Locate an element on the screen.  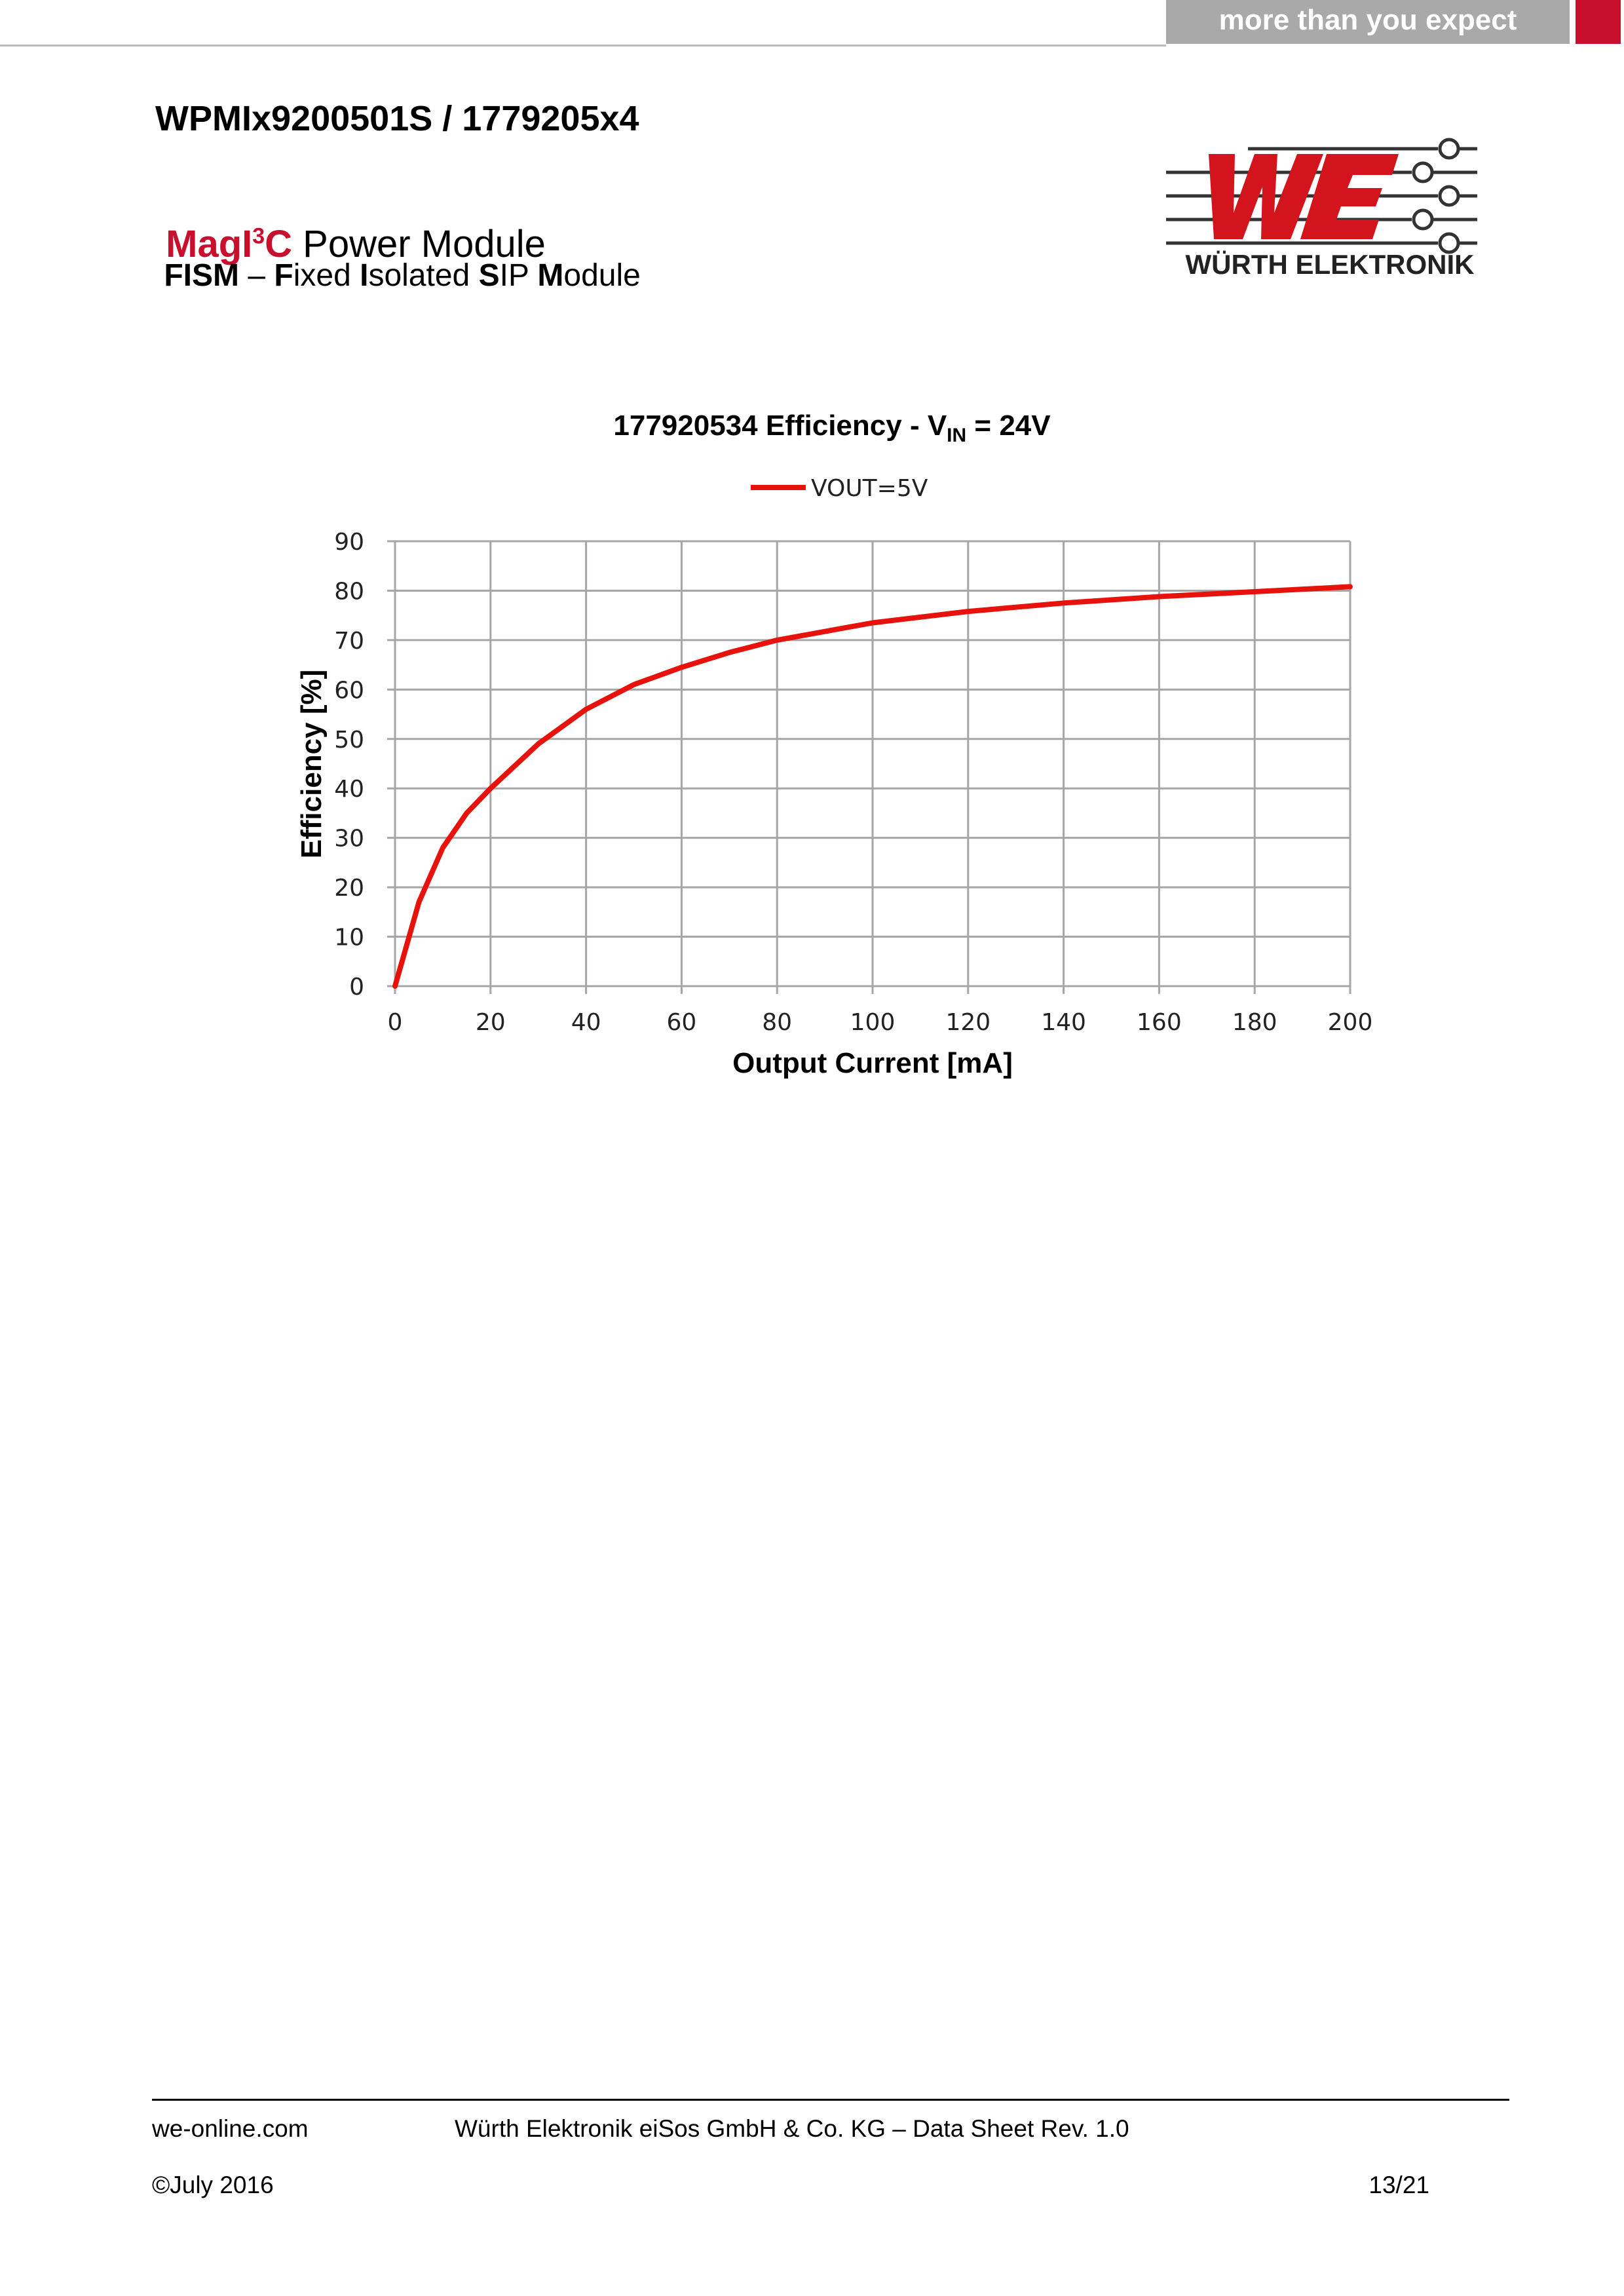
y-tick-label: 10 is located at coordinates (349, 938).